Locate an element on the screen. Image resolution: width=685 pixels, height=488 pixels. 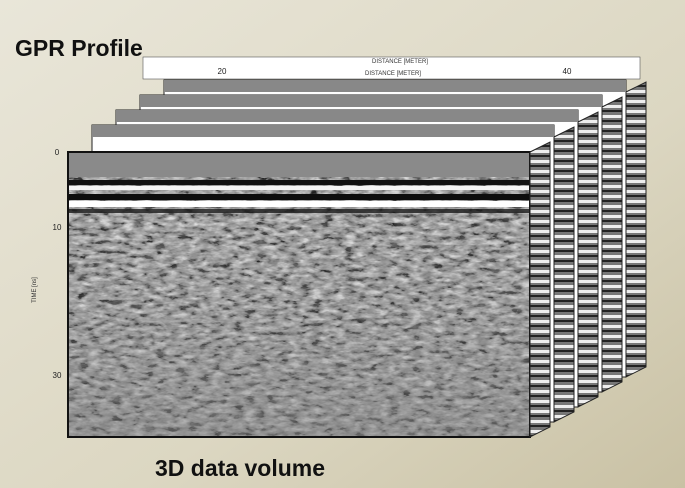
tick-label: 0 is located at coordinates (57, 152).